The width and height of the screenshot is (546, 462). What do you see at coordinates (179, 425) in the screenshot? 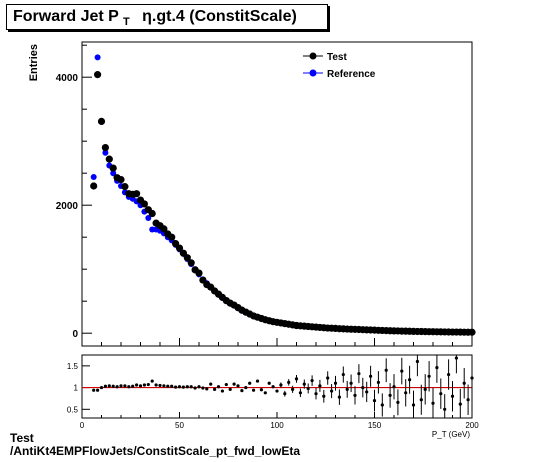
I see `ratio-x-tick-label: 50` at bounding box center [179, 425].